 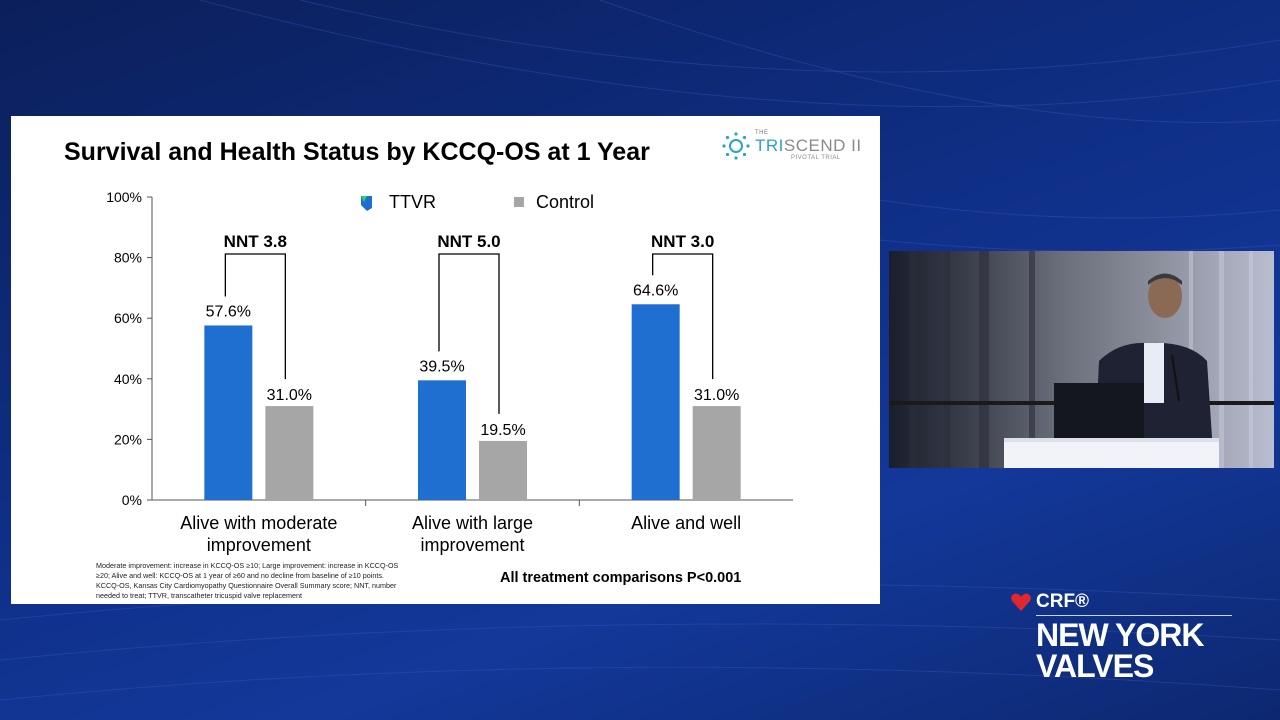 I want to click on brand-crf: CRF®, so click(x=1063, y=601).